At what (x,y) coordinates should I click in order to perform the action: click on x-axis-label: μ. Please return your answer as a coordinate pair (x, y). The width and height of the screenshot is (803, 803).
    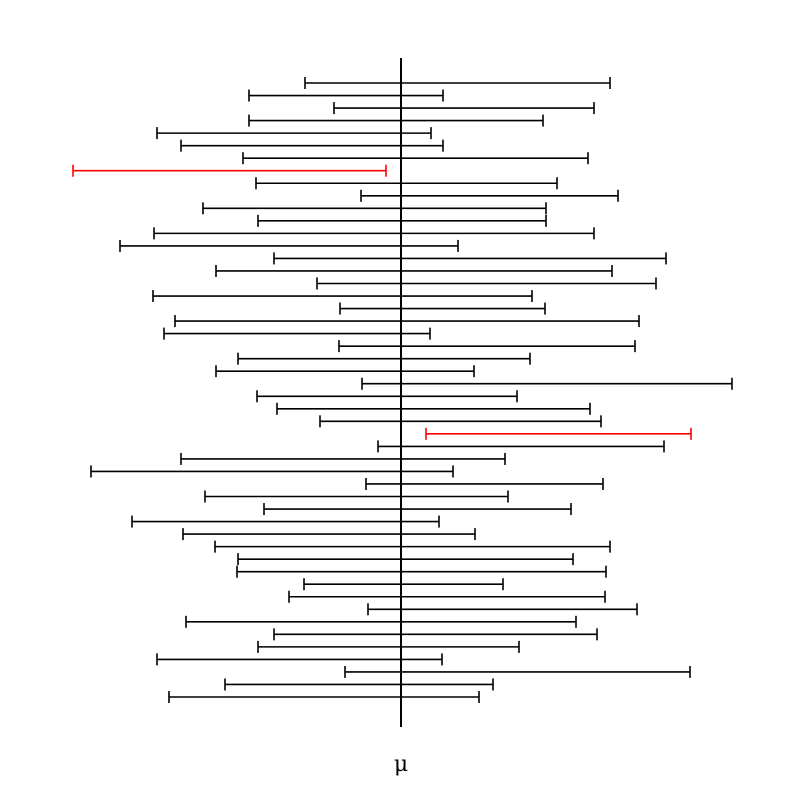
    Looking at the image, I should click on (401, 764).